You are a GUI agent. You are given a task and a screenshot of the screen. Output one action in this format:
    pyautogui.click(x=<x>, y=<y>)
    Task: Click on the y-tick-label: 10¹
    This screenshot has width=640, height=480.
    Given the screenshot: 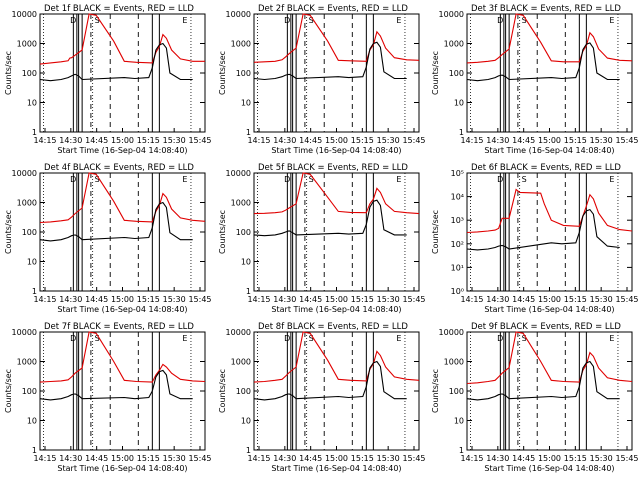 What is the action you would take?
    pyautogui.click(x=457, y=267)
    